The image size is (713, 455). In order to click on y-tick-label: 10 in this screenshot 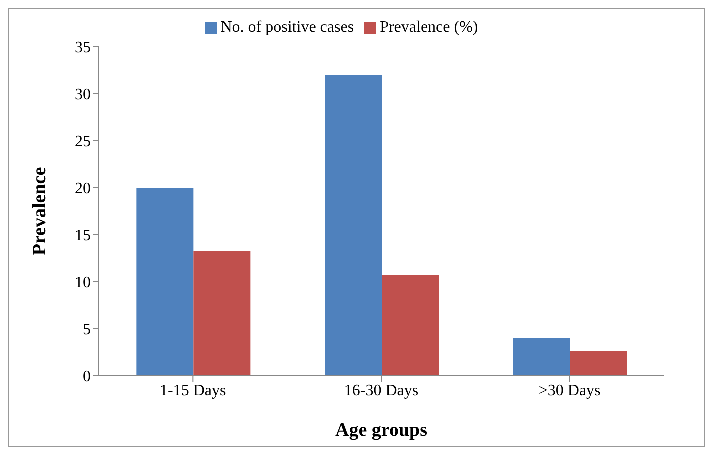, I will do `click(83, 283)`.